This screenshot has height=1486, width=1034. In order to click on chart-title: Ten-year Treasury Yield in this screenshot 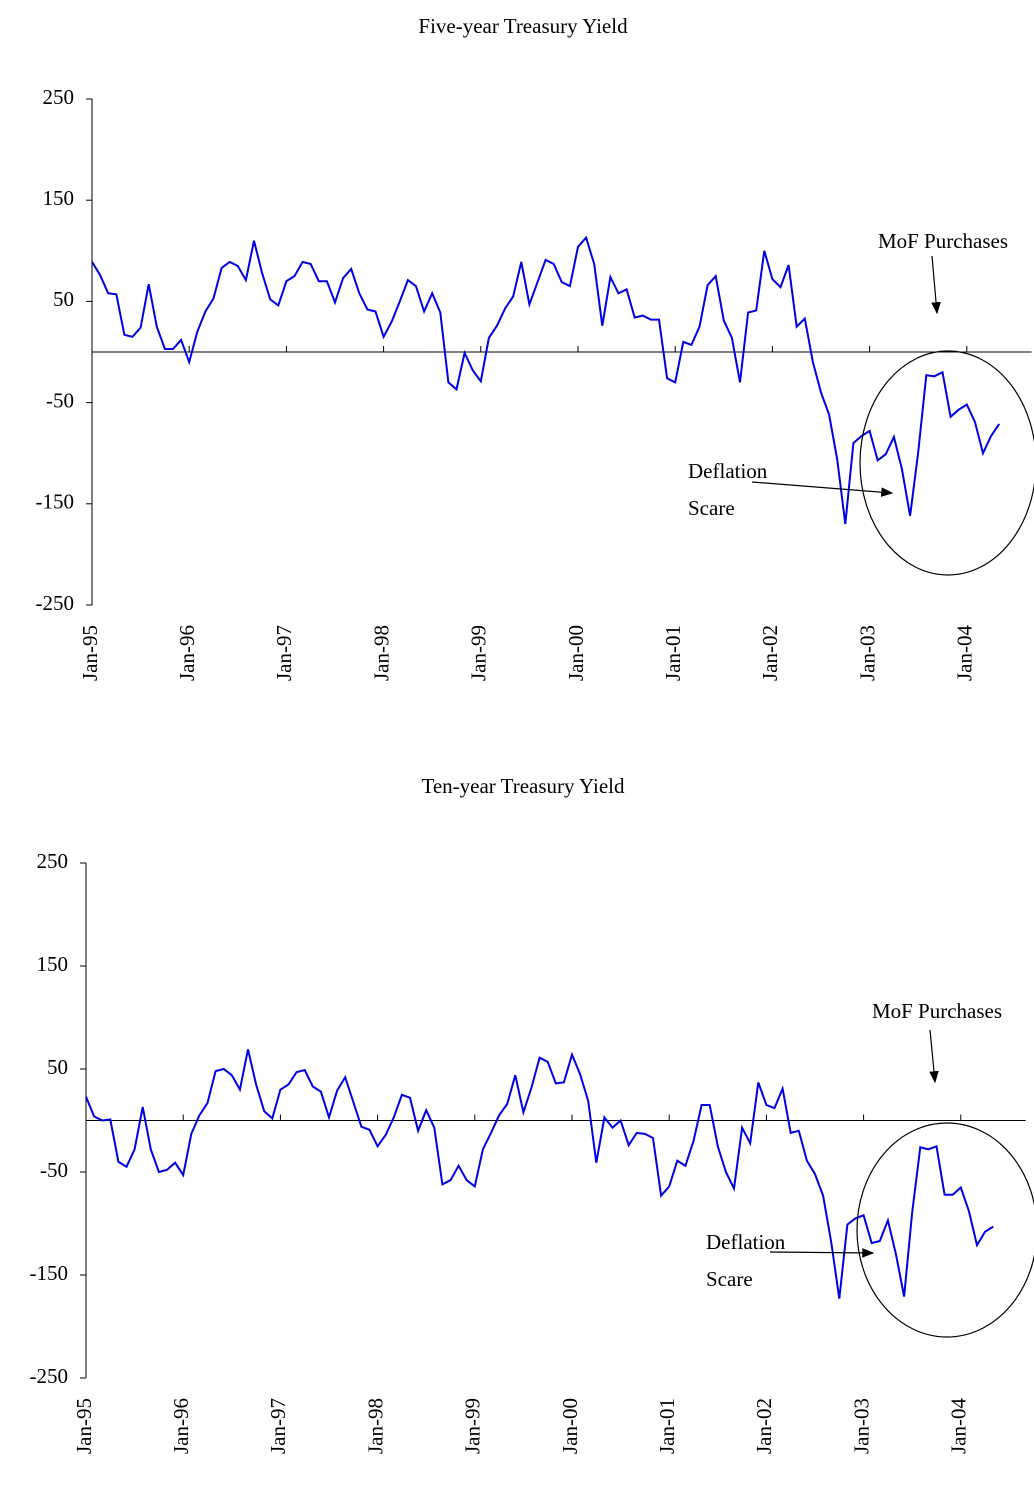, I will do `click(523, 786)`.